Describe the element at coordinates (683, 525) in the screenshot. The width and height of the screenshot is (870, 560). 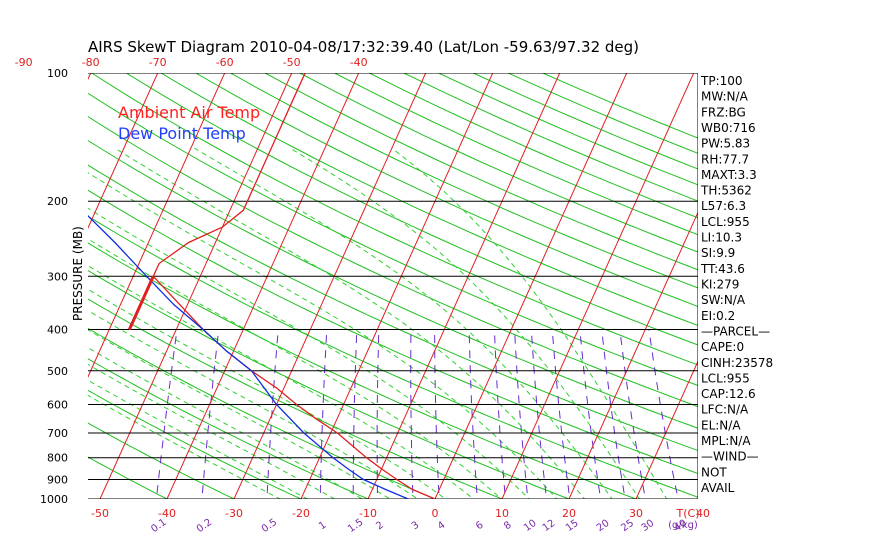
I see `mixing-ratio-unit: (g/kg)` at that location.